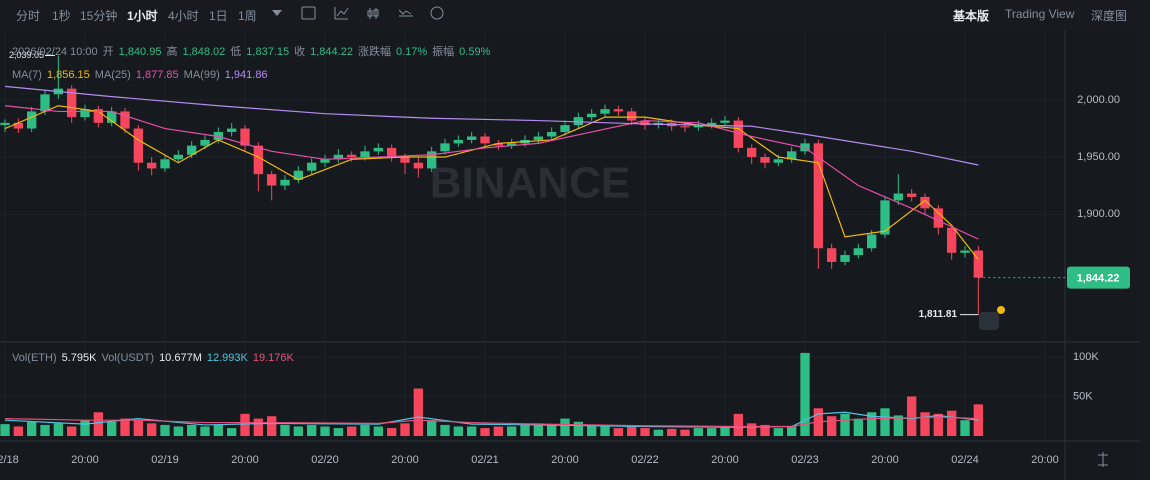 The width and height of the screenshot is (1150, 480). I want to click on vol-ma-value: 19.176K, so click(273, 358).